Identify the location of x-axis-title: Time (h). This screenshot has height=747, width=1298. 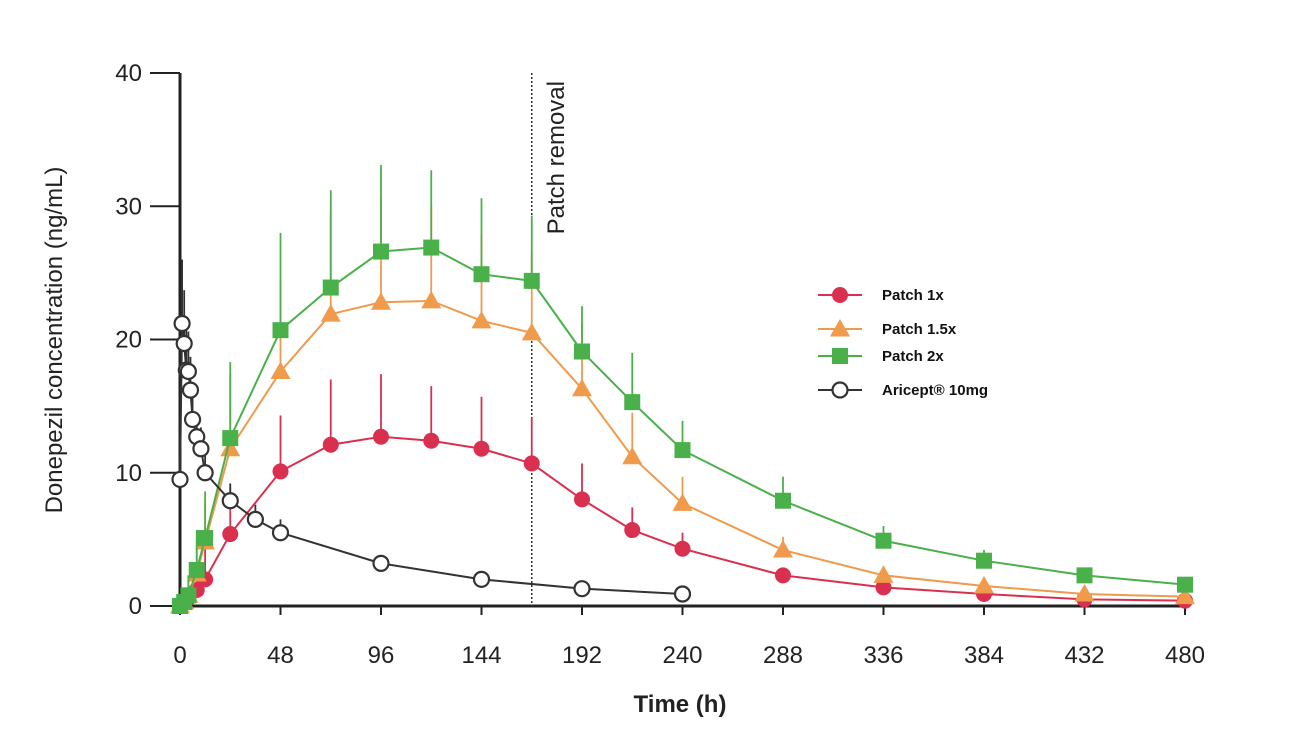
(680, 704).